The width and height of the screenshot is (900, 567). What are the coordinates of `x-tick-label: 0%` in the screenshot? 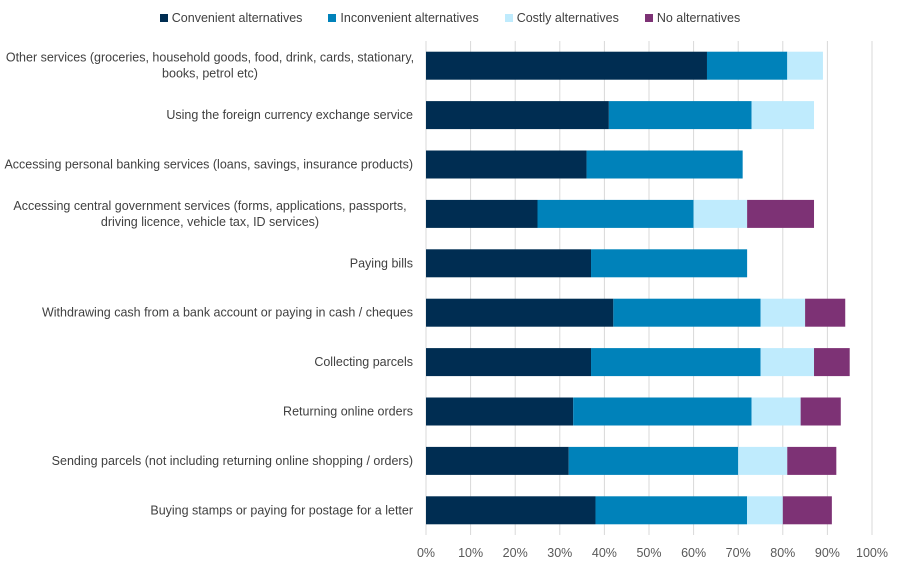 It's located at (426, 553).